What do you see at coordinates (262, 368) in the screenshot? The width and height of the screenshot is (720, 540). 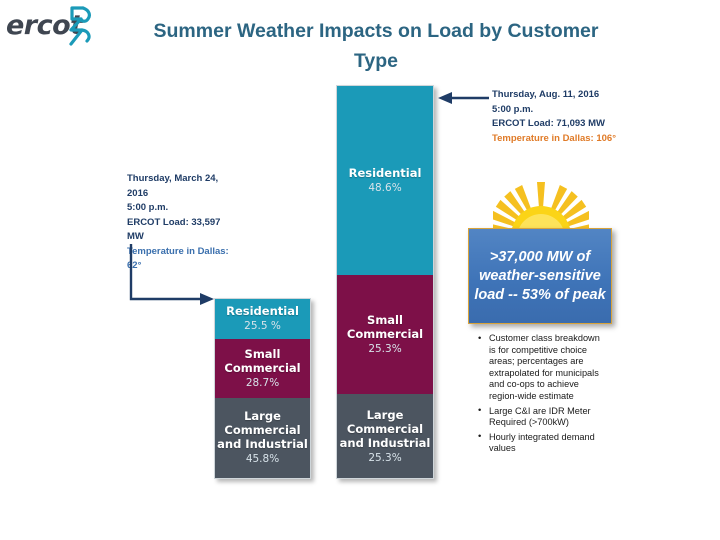 I see `bar-segment-small-commercial: Small Commercial 28.7%` at bounding box center [262, 368].